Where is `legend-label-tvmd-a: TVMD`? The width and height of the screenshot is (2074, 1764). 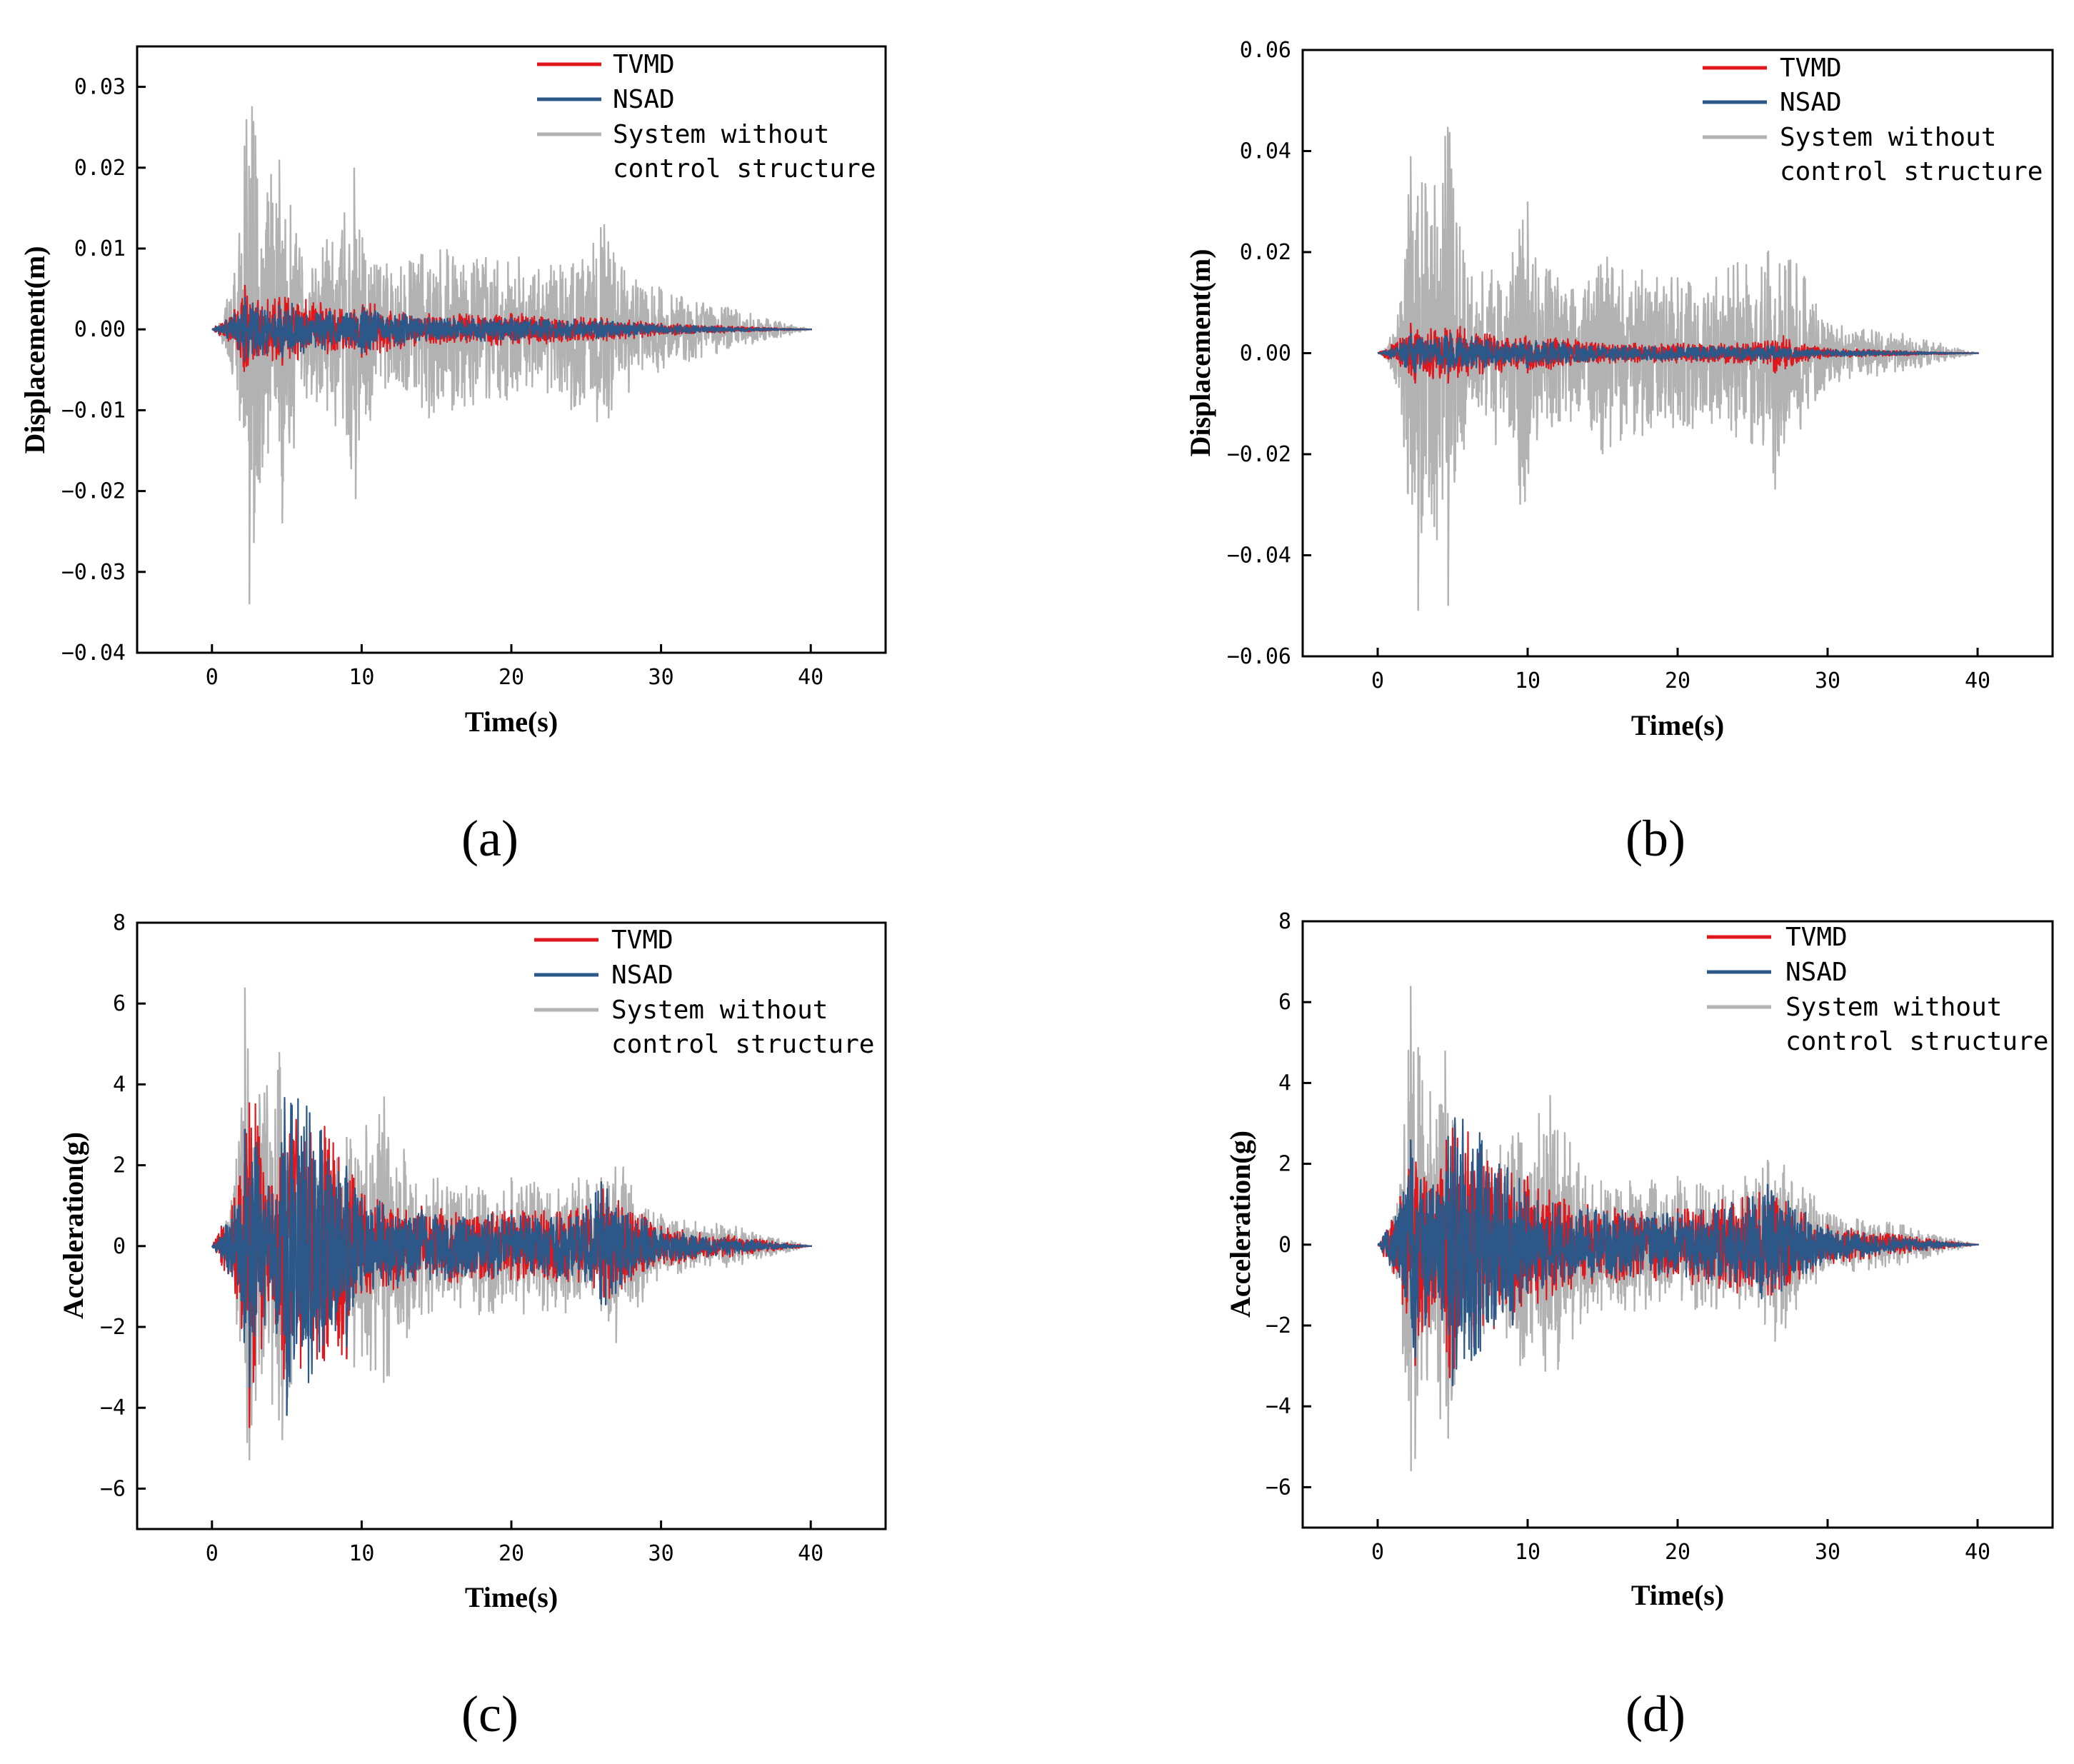 legend-label-tvmd-a: TVMD is located at coordinates (644, 64).